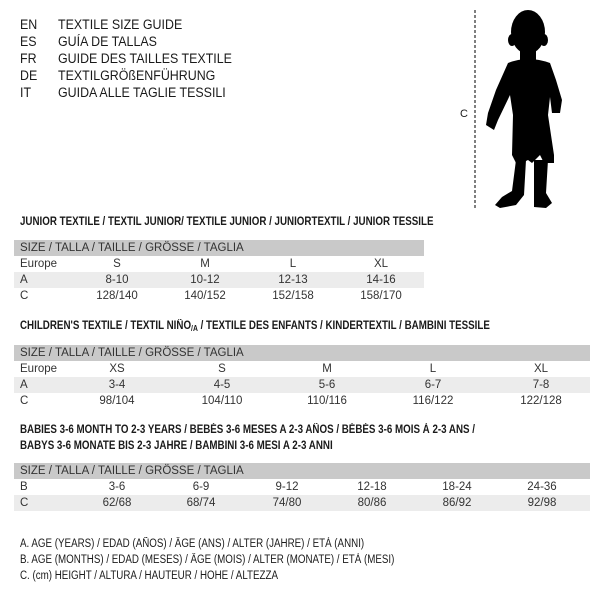  I want to click on table-cell: 8-10, so click(117, 280).